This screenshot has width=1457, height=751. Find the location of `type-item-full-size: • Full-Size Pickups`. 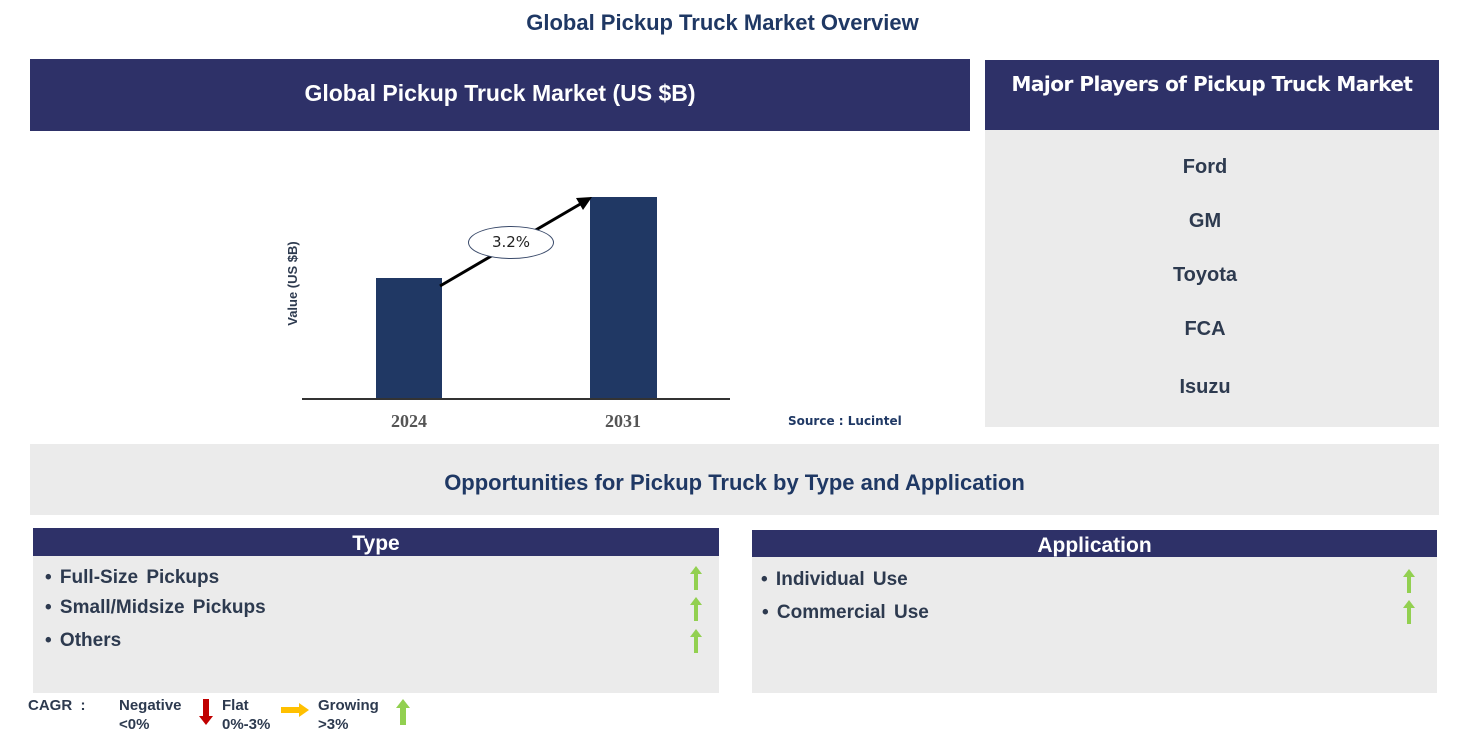

type-item-full-size: • Full-Size Pickups is located at coordinates (132, 577).